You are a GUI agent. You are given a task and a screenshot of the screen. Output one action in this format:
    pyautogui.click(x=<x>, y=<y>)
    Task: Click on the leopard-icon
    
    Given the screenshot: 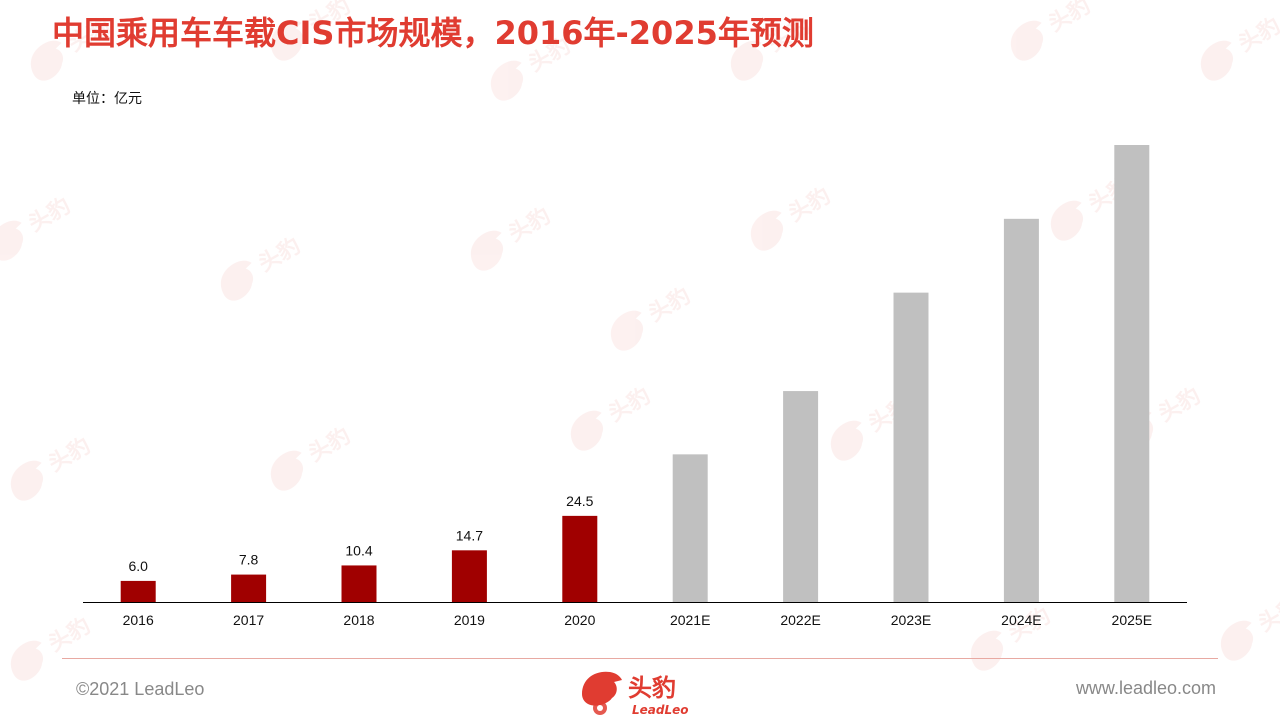 What is the action you would take?
    pyautogui.click(x=602, y=693)
    